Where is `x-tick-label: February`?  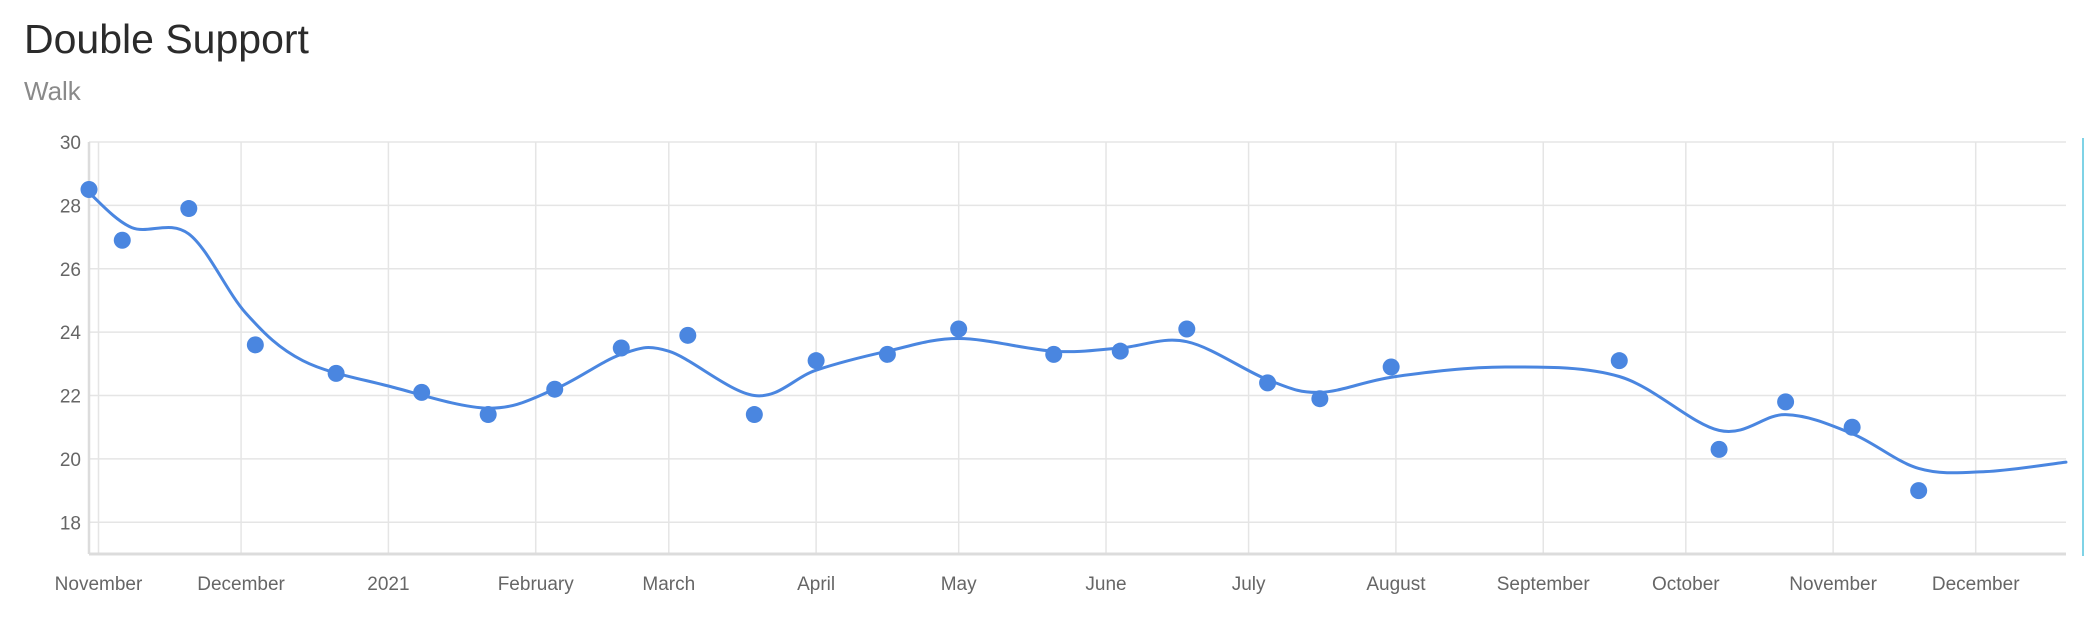
x-tick-label: February is located at coordinates (536, 584).